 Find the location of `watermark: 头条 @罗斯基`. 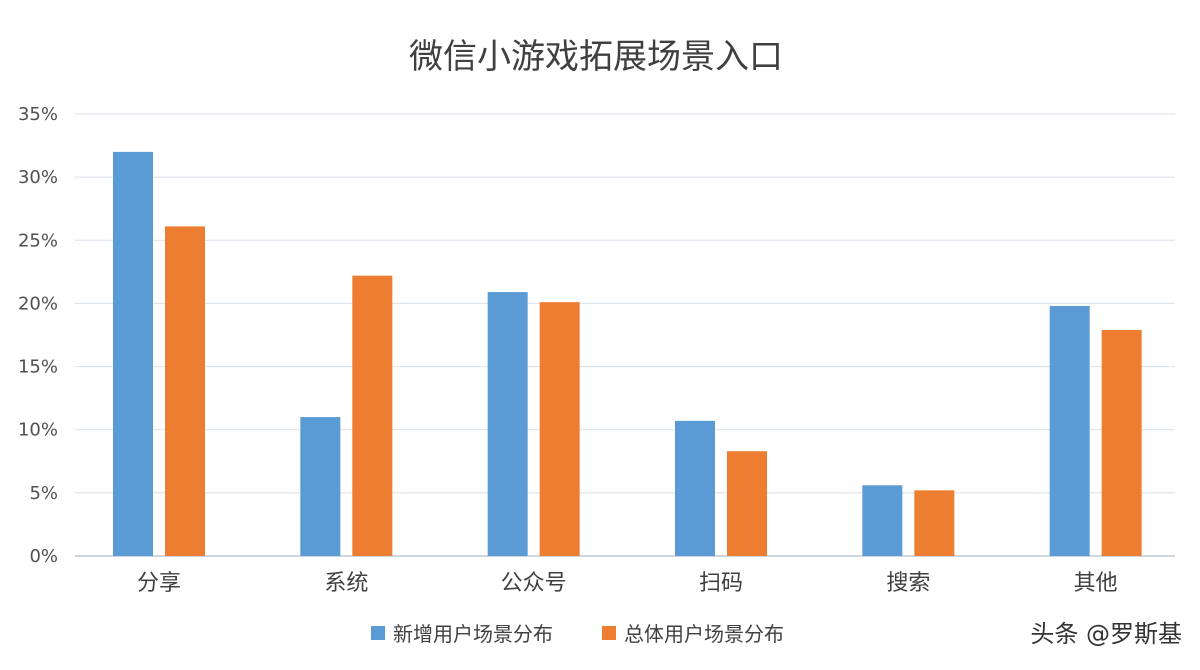

watermark: 头条 @罗斯基 is located at coordinates (1106, 634).